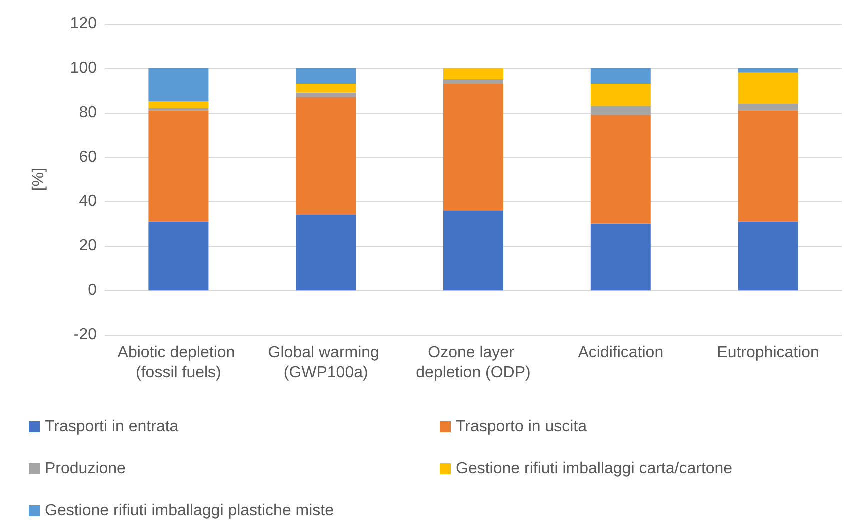 This screenshot has width=847, height=520. What do you see at coordinates (85, 469) in the screenshot?
I see `legend-label: Produzione` at bounding box center [85, 469].